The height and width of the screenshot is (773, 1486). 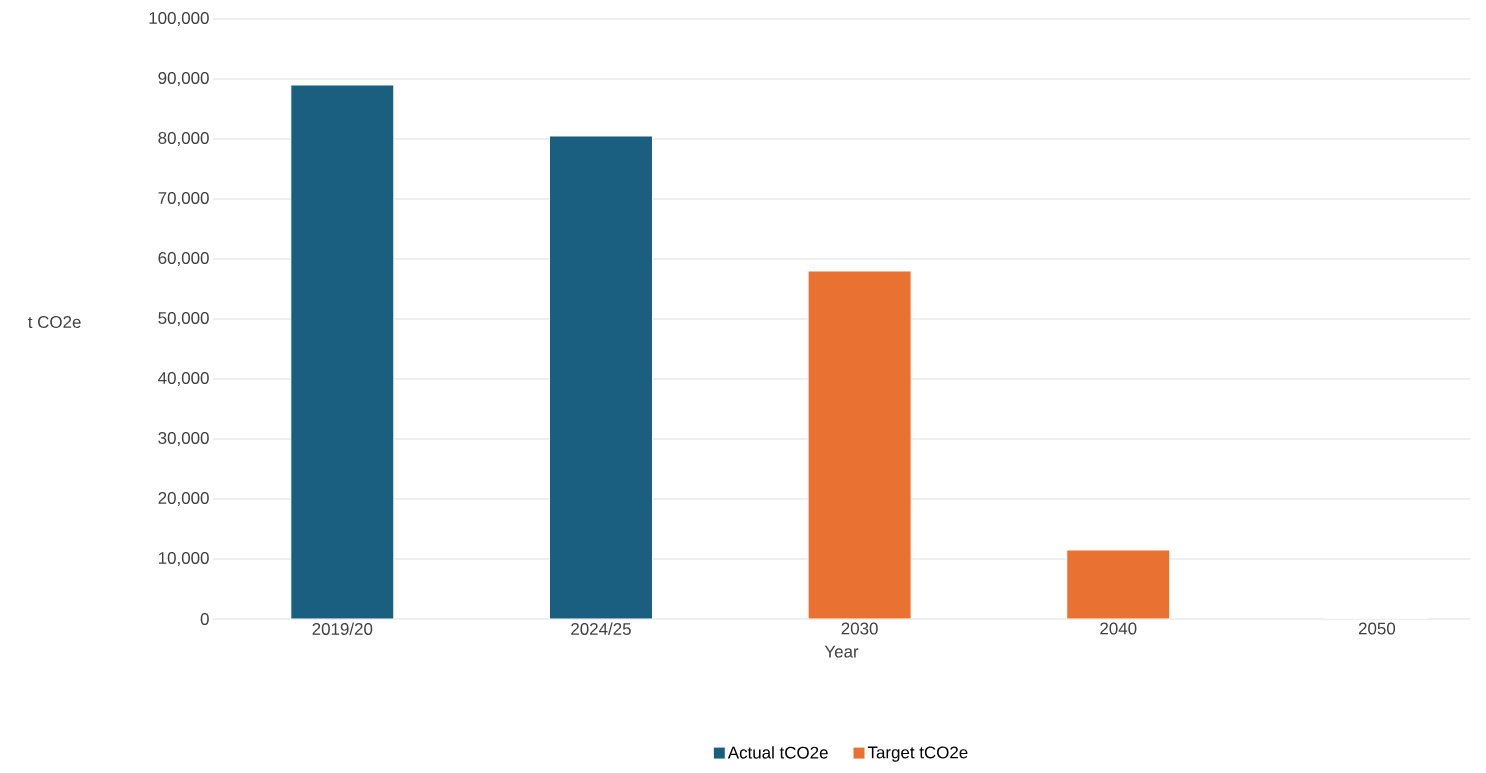 I want to click on x-tick-label: 2050, so click(x=1377, y=628).